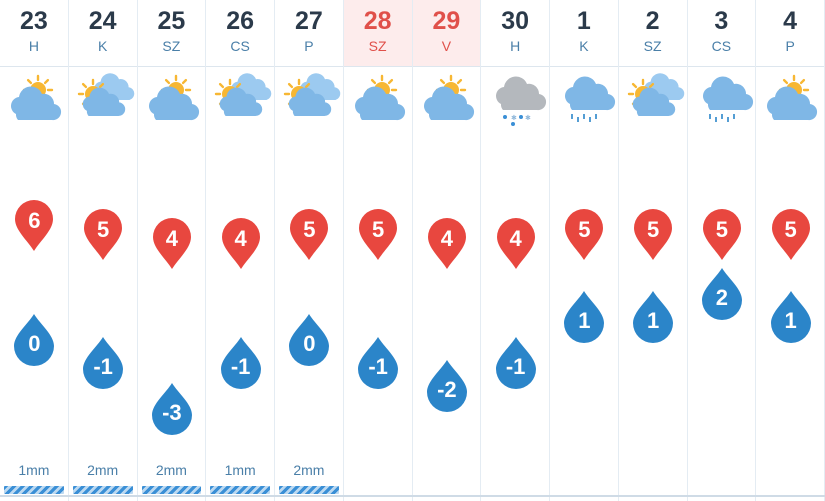 The width and height of the screenshot is (825, 501). Describe the element at coordinates (446, 46) in the screenshot. I see `day-of-week: V` at that location.